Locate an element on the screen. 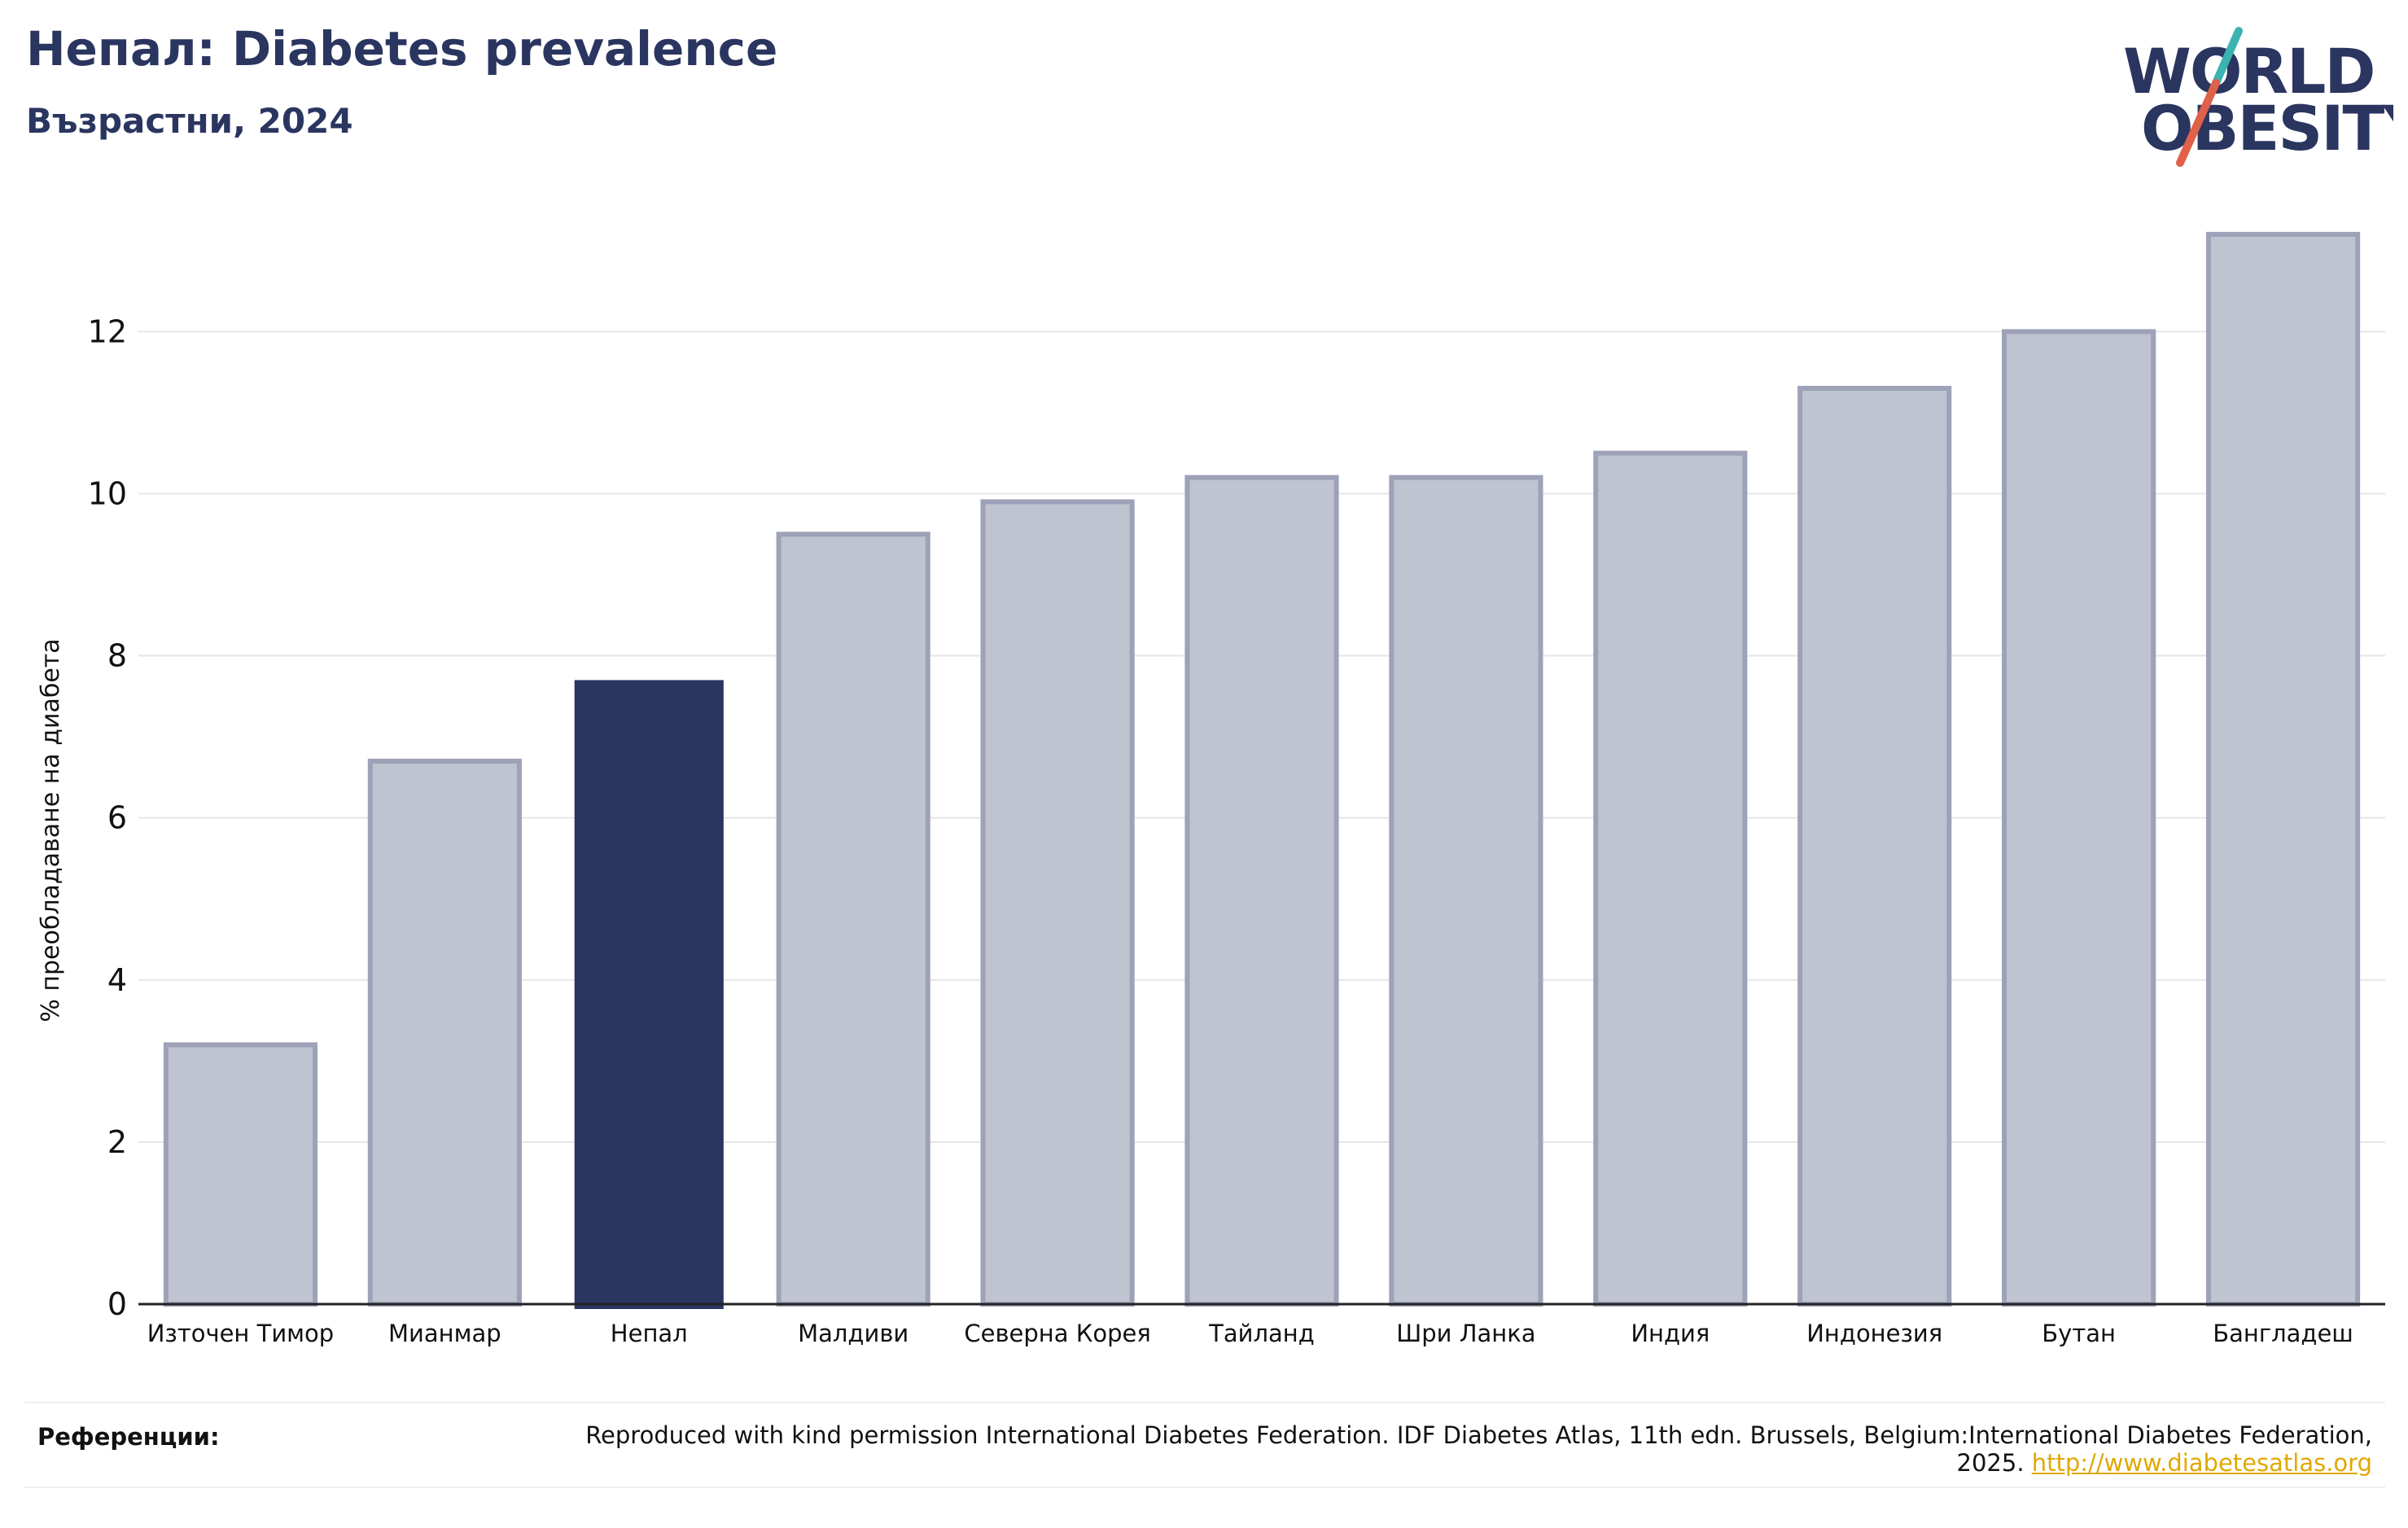 This screenshot has width=2408, height=1528. x-category-label: Непал is located at coordinates (650, 1334).